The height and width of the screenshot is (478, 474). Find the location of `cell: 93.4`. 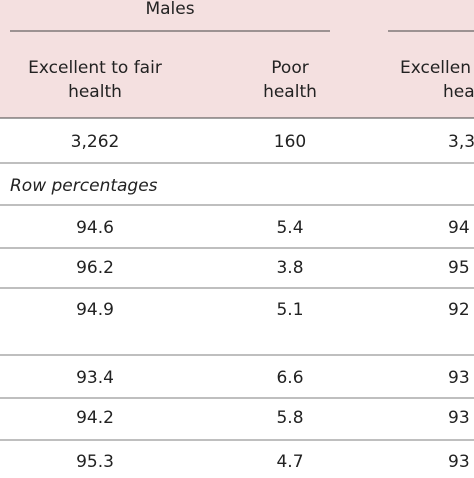

cell: 93.4 is located at coordinates (95, 378).